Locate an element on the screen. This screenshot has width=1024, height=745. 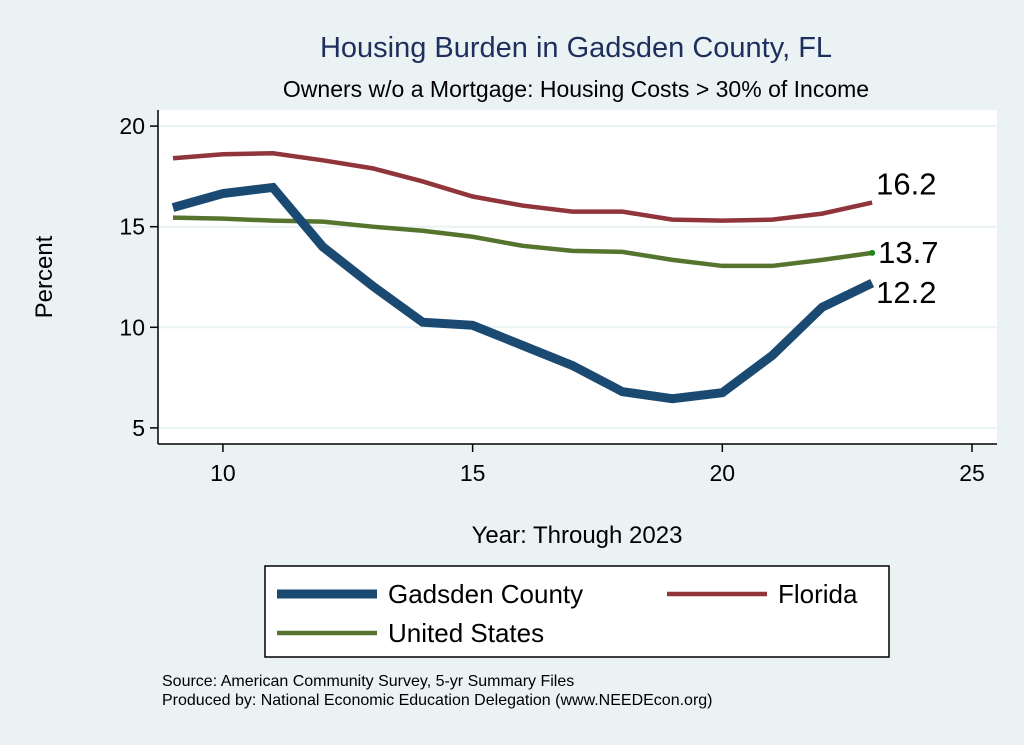
chart-title: Housing Burden in Gadsden County, FL is located at coordinates (576, 48).